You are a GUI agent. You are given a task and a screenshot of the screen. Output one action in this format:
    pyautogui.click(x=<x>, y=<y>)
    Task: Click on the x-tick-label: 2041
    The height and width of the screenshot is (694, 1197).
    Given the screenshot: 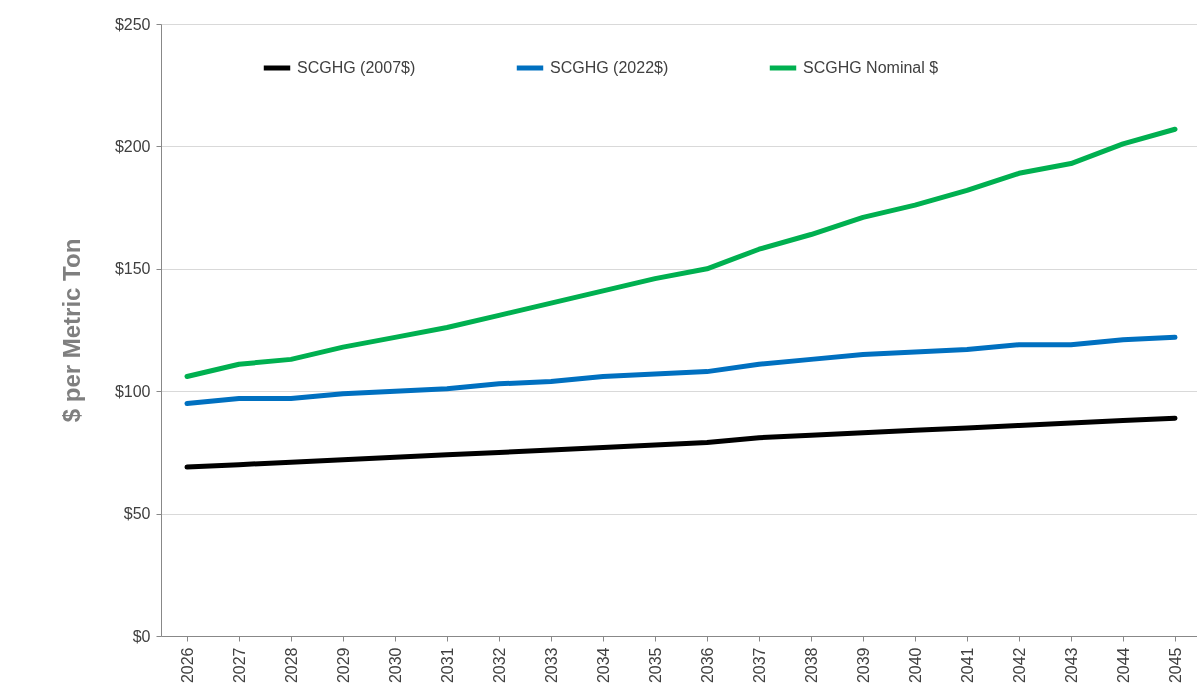 What is the action you would take?
    pyautogui.click(x=967, y=665)
    